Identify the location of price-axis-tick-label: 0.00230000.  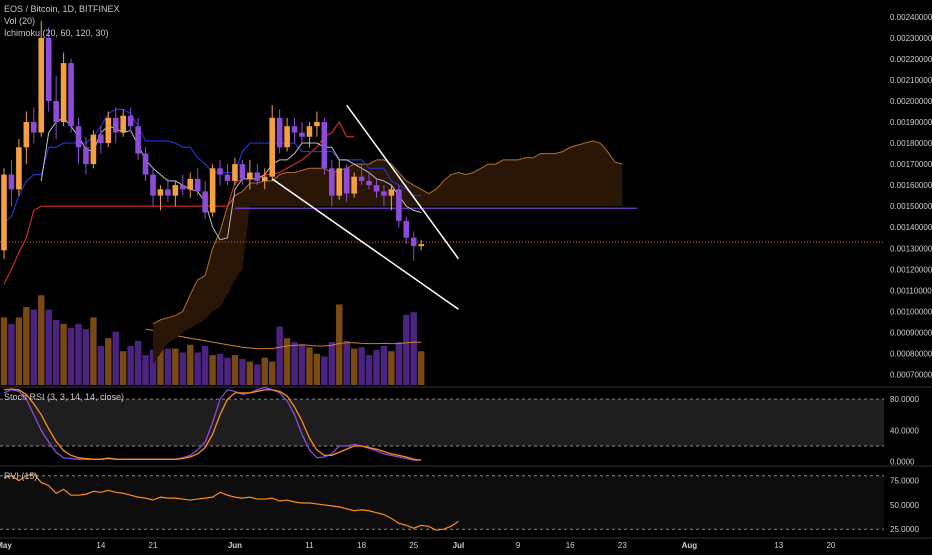
(911, 38).